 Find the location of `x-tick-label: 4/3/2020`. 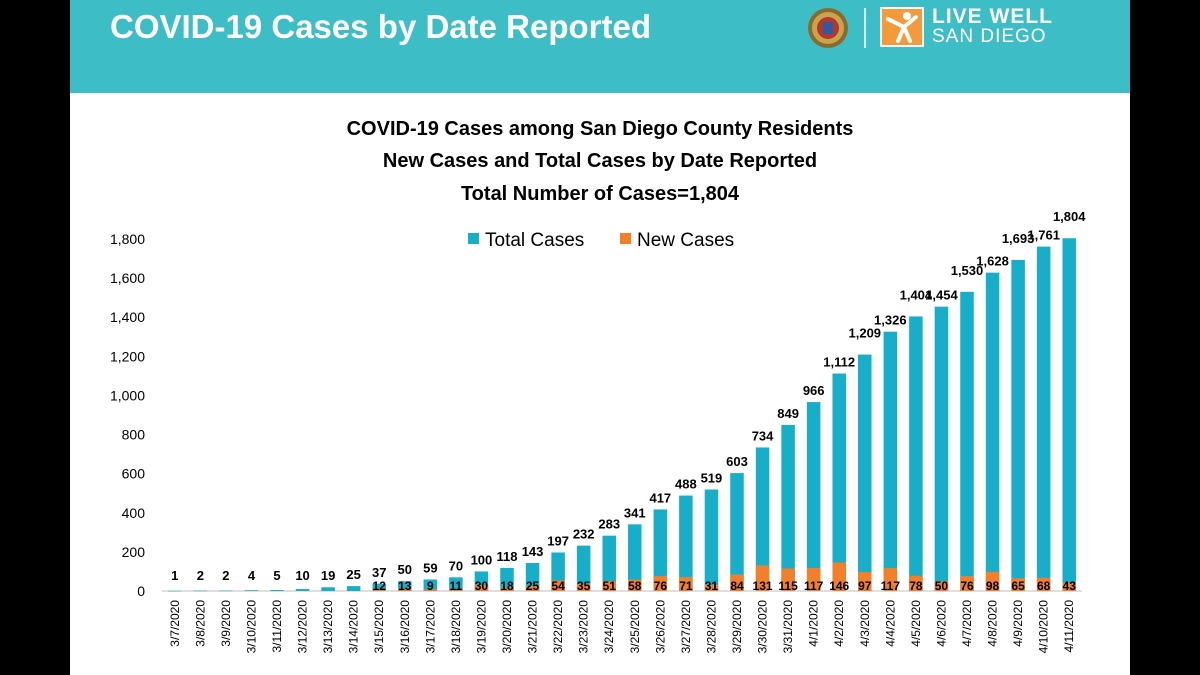

x-tick-label: 4/3/2020 is located at coordinates (865, 623).